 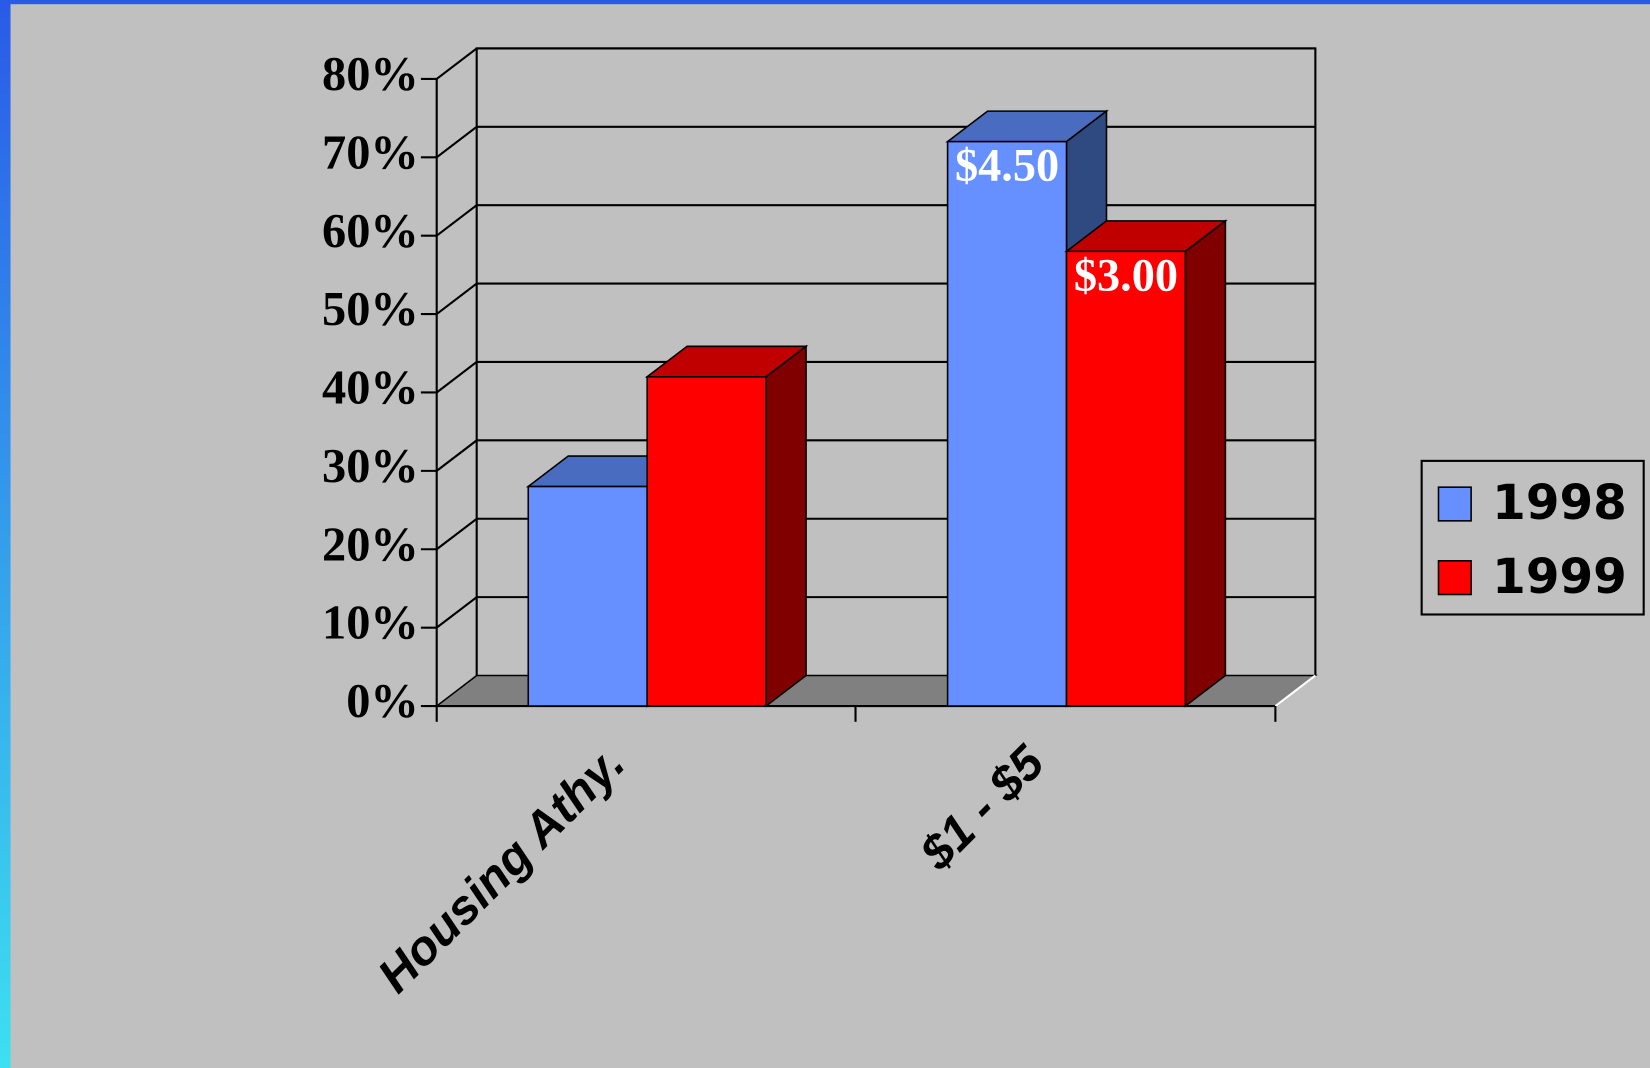 I want to click on y-tick-label: 40%, so click(x=370, y=388).